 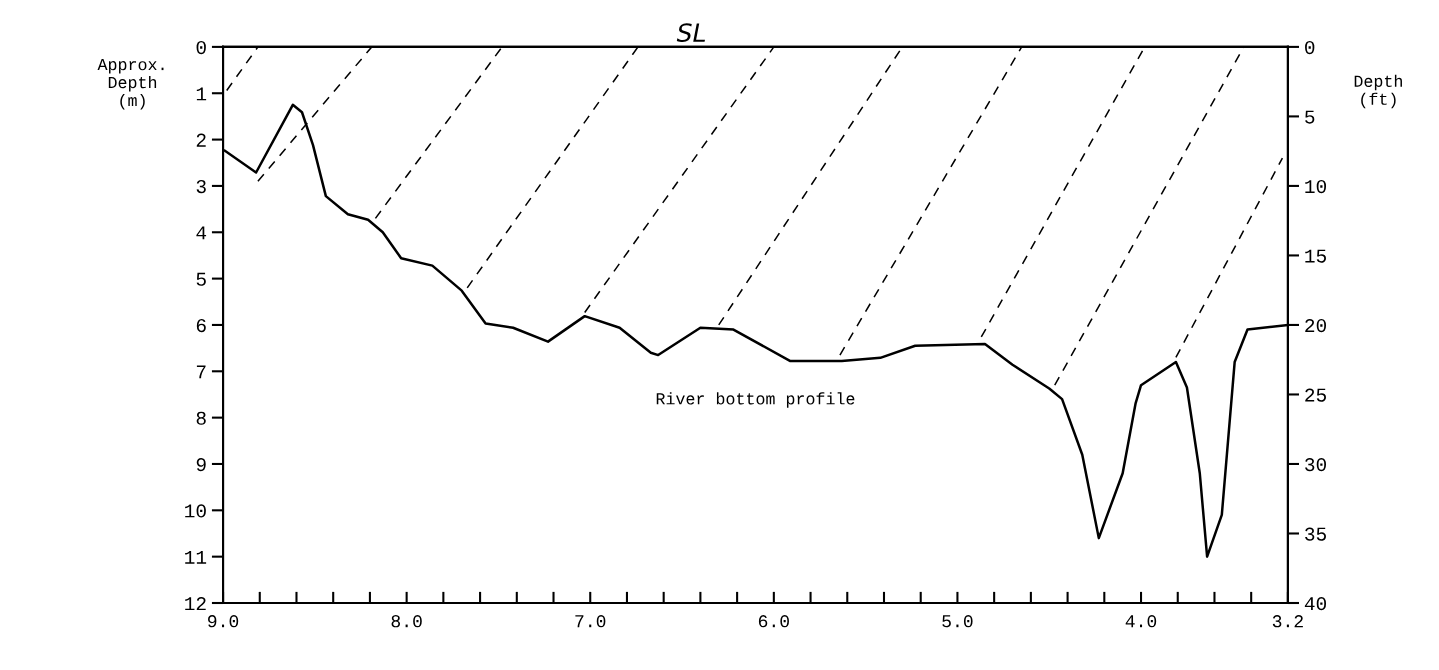 I want to click on text: SL, so click(x=690, y=33).